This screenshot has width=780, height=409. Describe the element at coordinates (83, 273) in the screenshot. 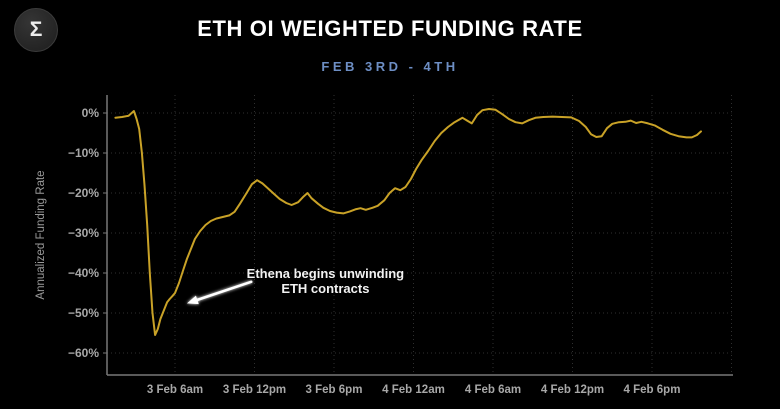

I see `svg-text: −40%` at that location.